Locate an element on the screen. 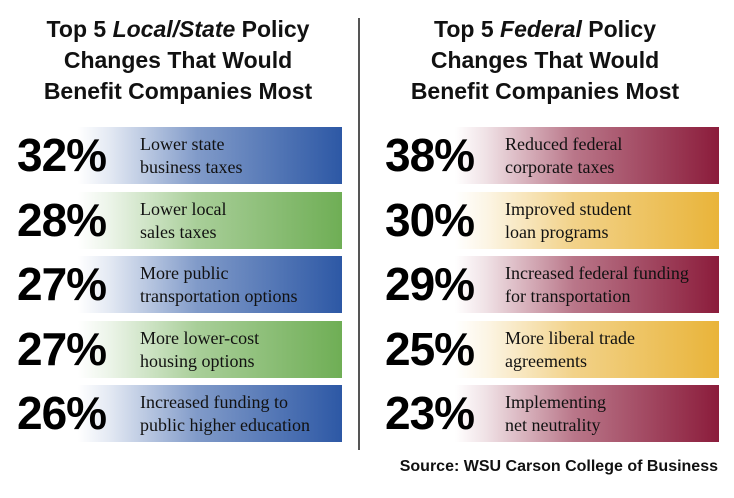 The width and height of the screenshot is (734, 498). percent-value: 25% is located at coordinates (430, 349).